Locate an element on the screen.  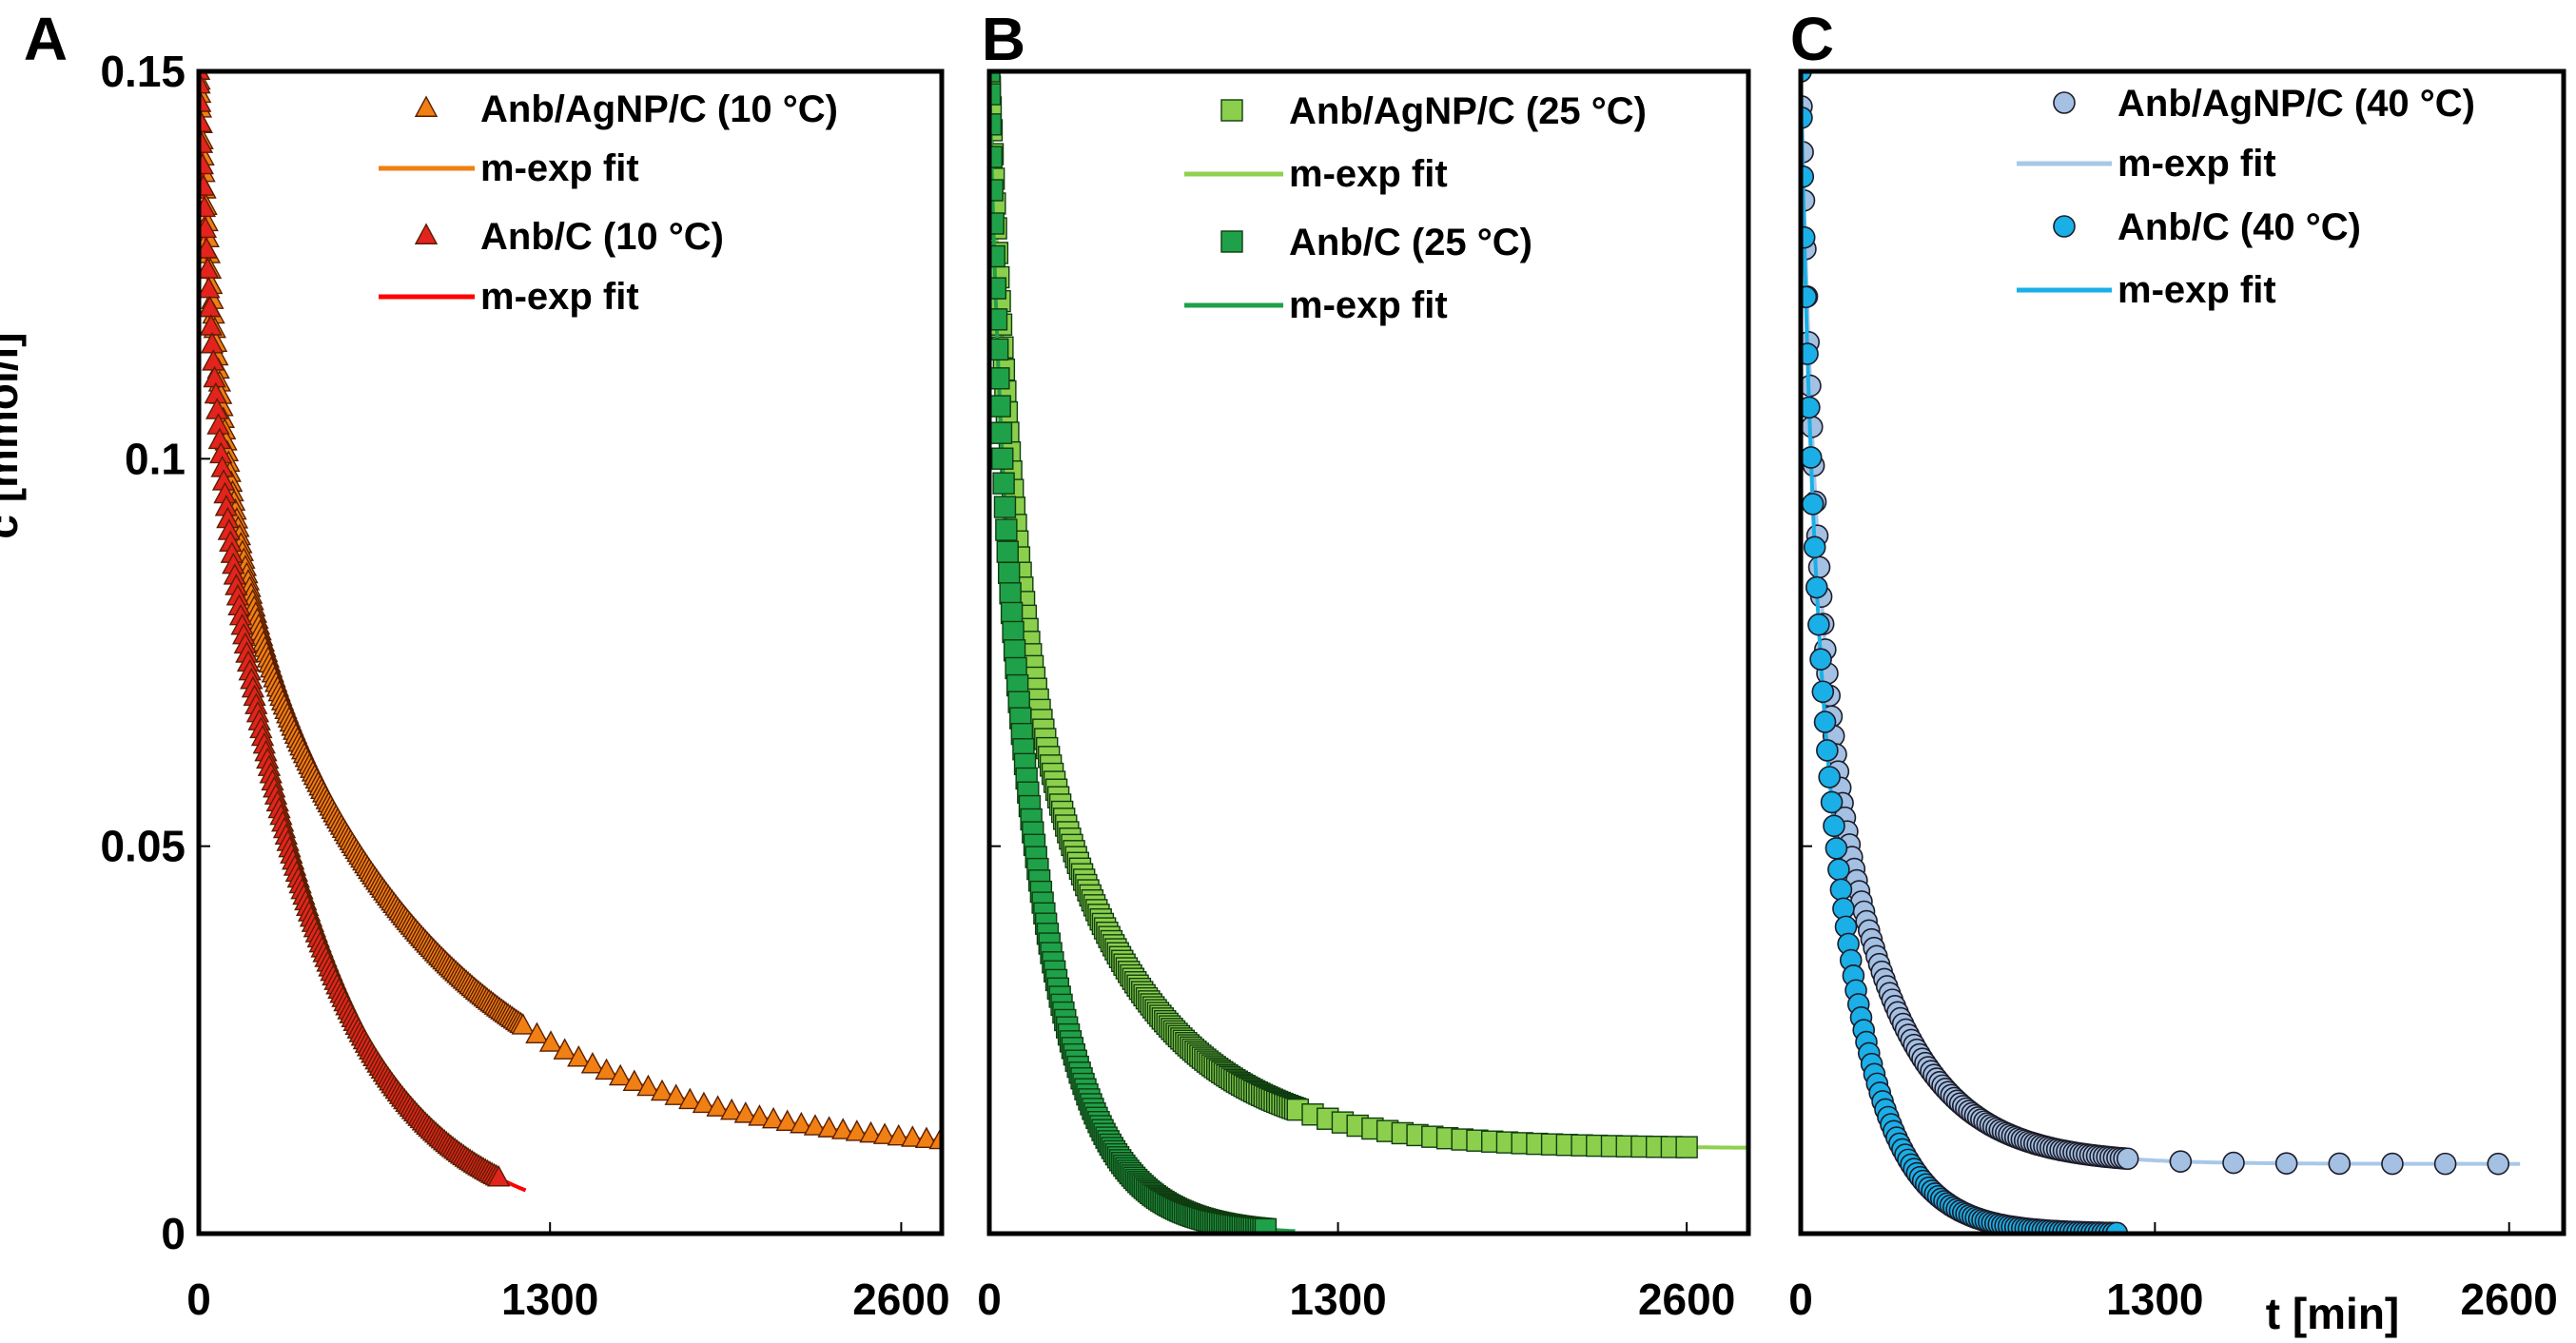
legend-label: Anb/AgNP/C (10 °C) is located at coordinates (659, 109).